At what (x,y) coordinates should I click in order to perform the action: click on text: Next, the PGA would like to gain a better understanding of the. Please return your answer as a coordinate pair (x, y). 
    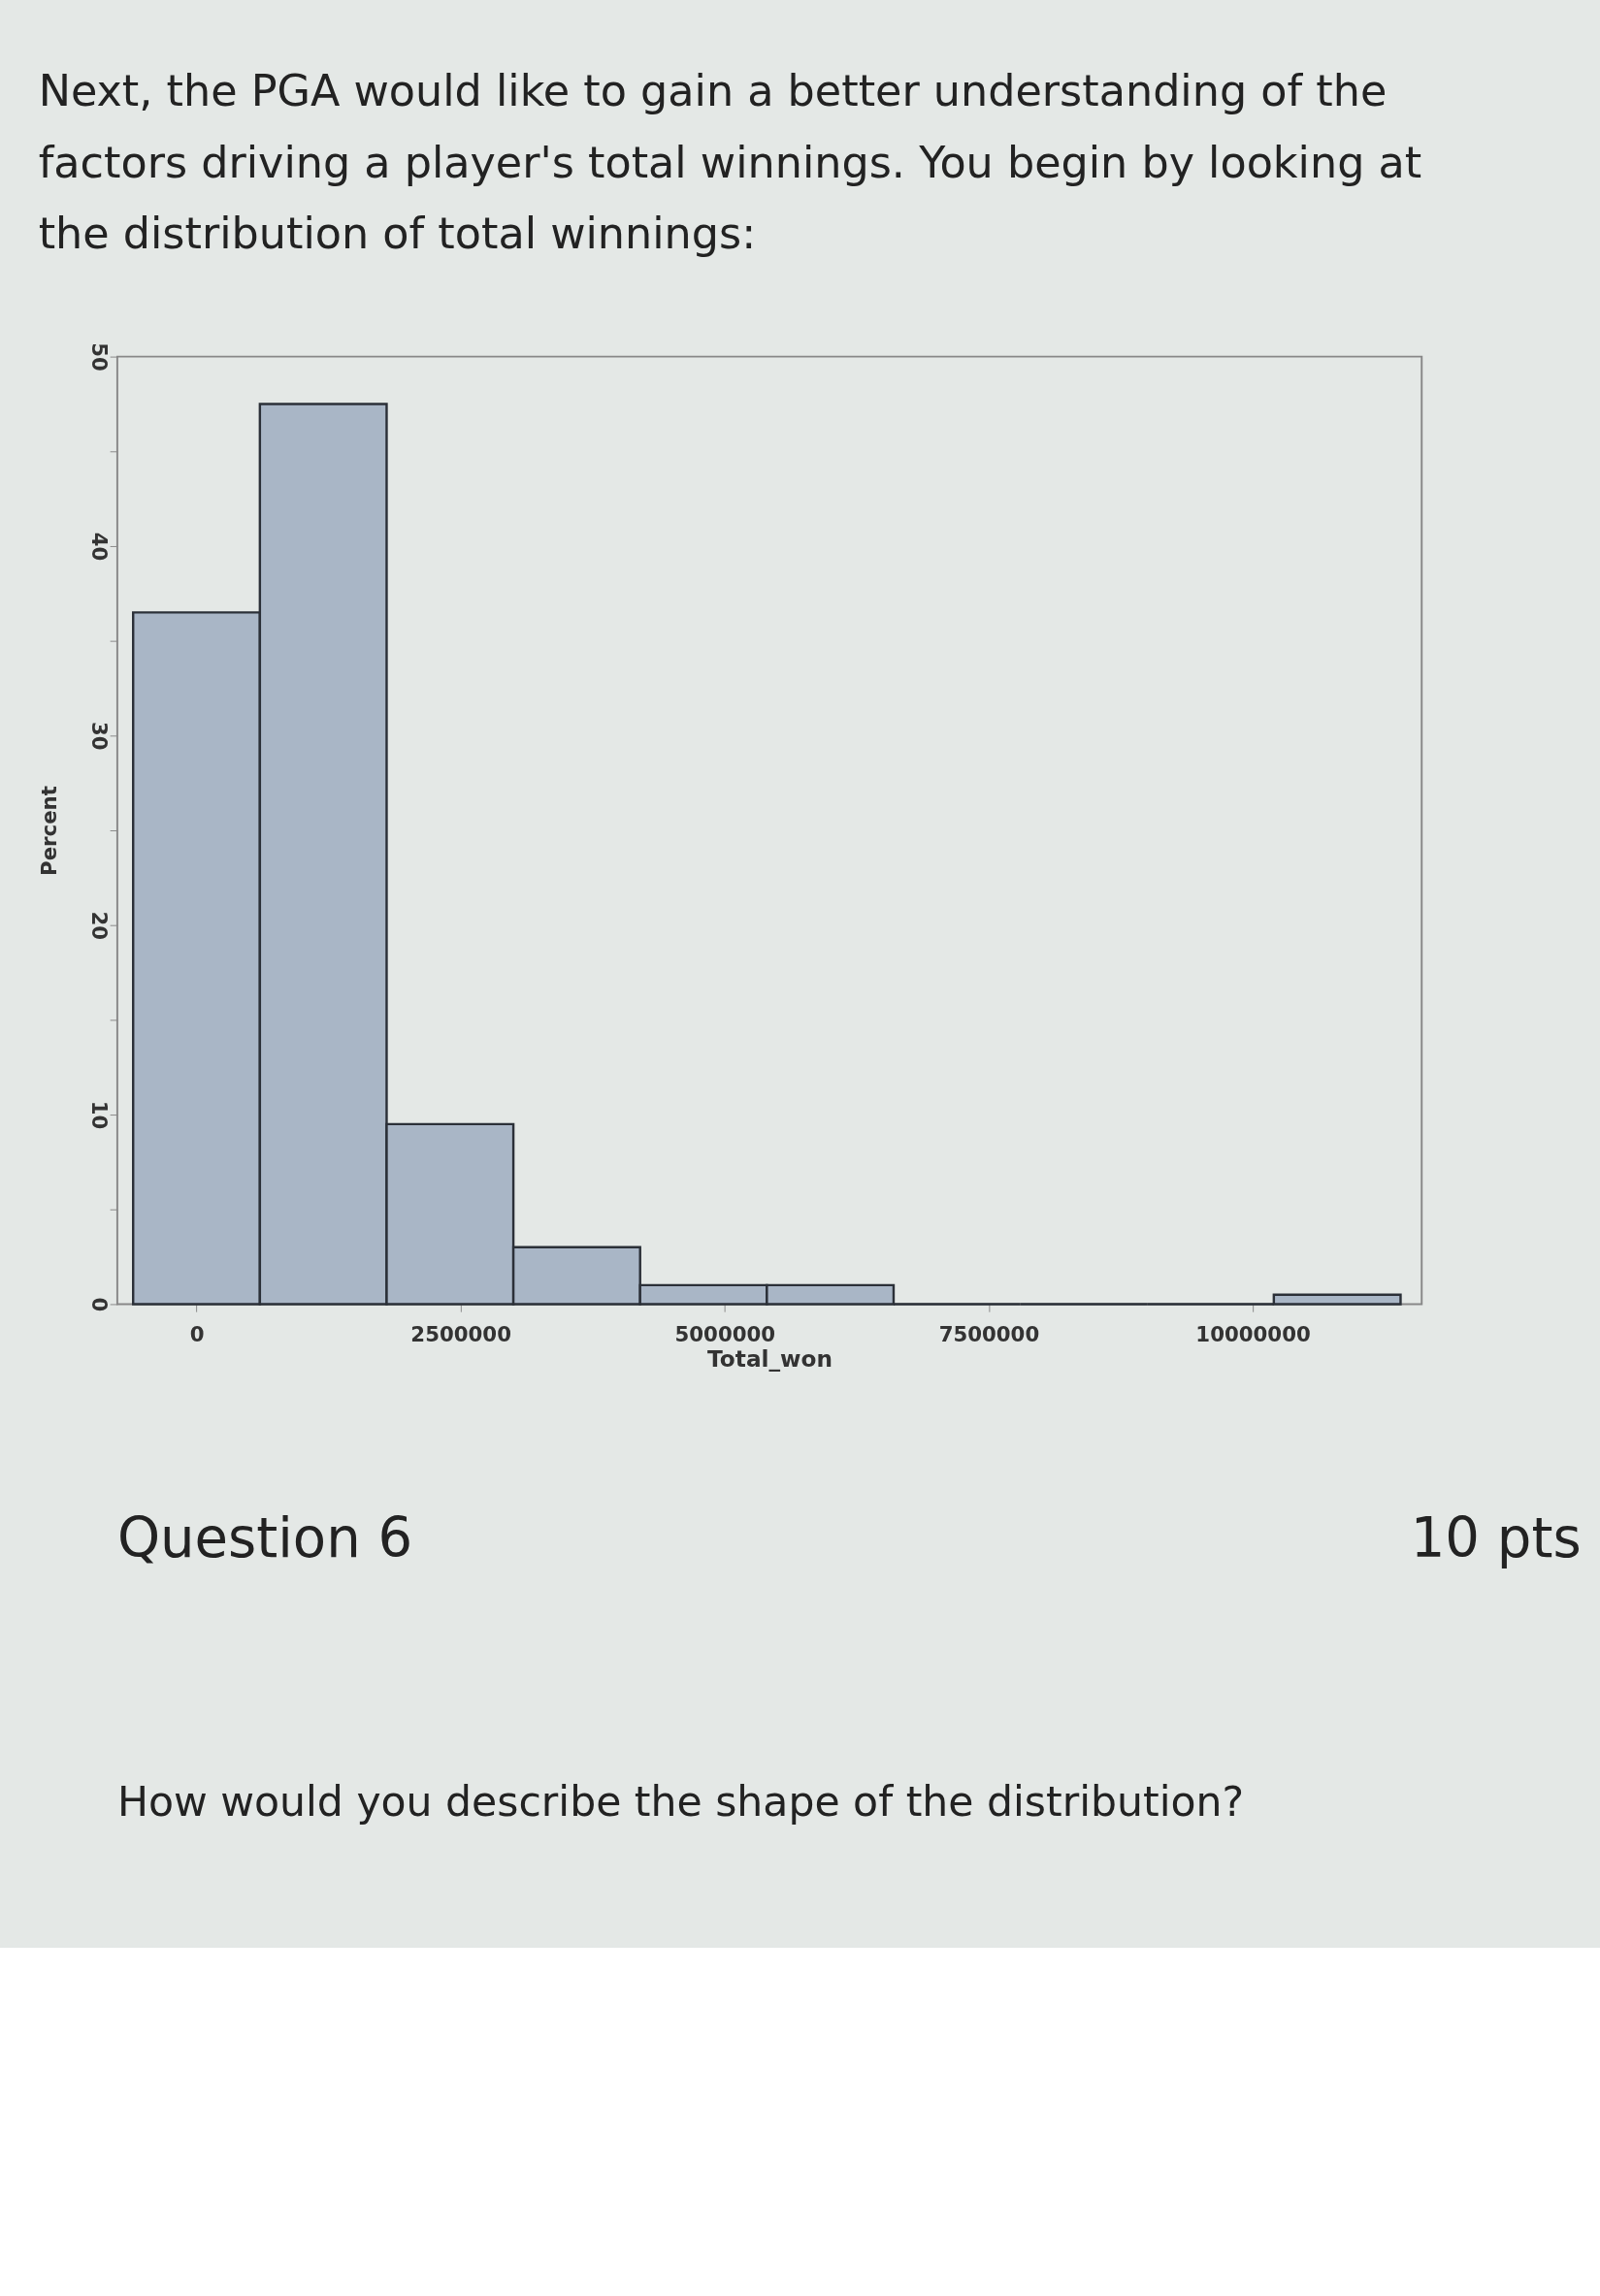
    Looking at the image, I should click on (713, 91).